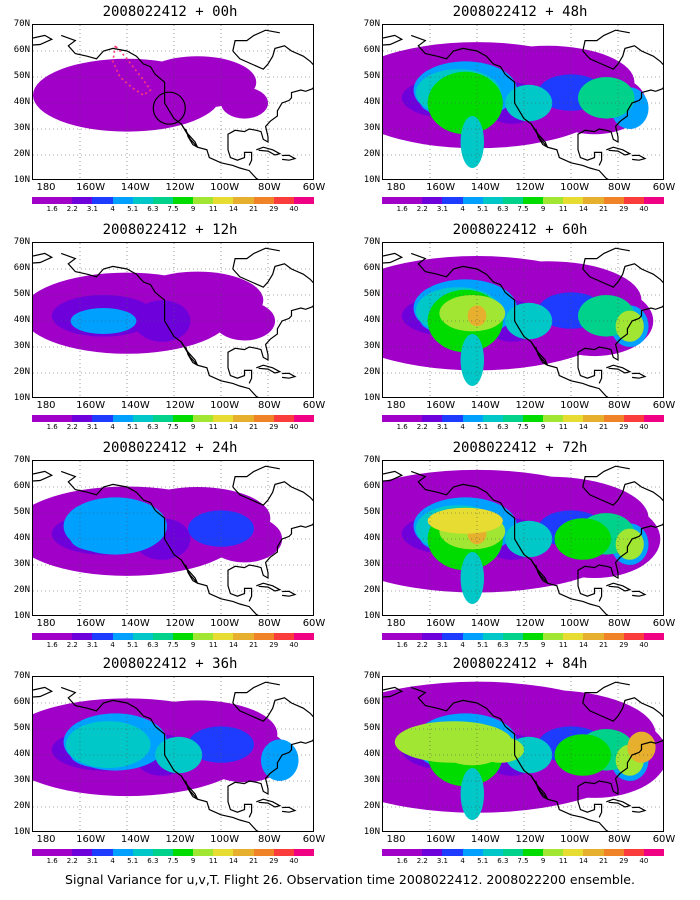 The height and width of the screenshot is (900, 700). I want to click on colorbar, so click(173, 636).